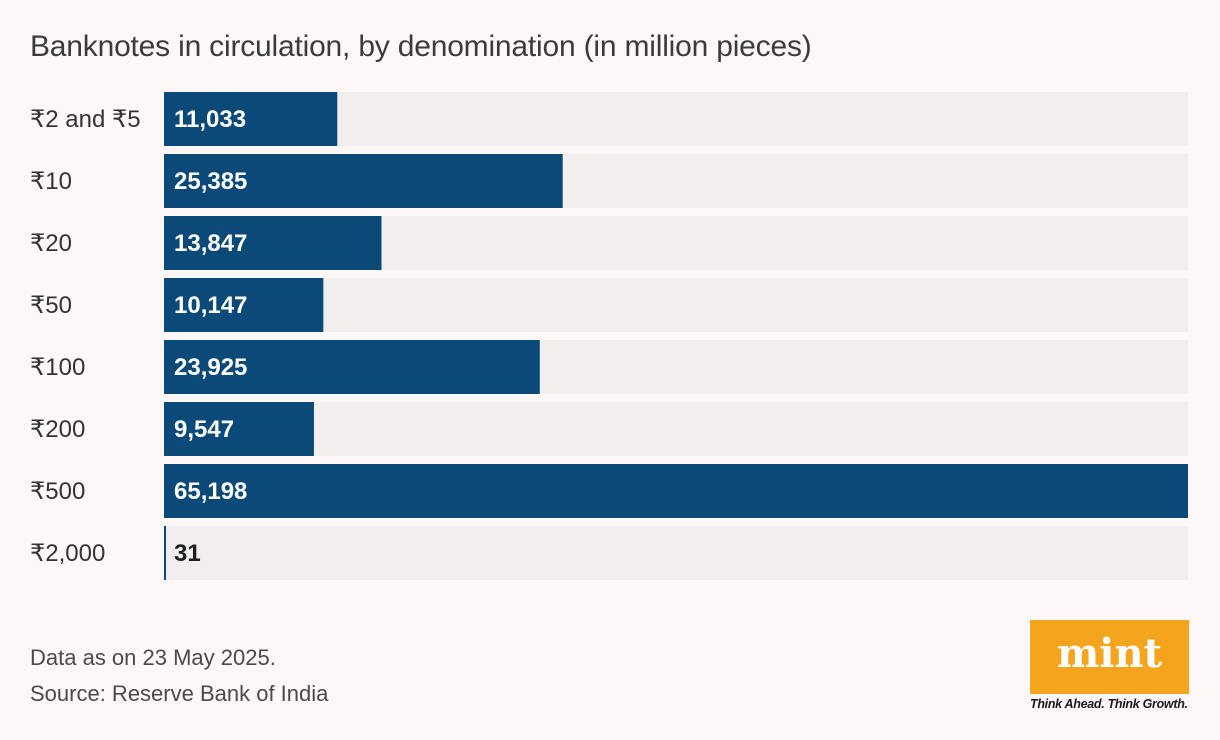 The image size is (1220, 740). I want to click on value-label: 31, so click(187, 553).